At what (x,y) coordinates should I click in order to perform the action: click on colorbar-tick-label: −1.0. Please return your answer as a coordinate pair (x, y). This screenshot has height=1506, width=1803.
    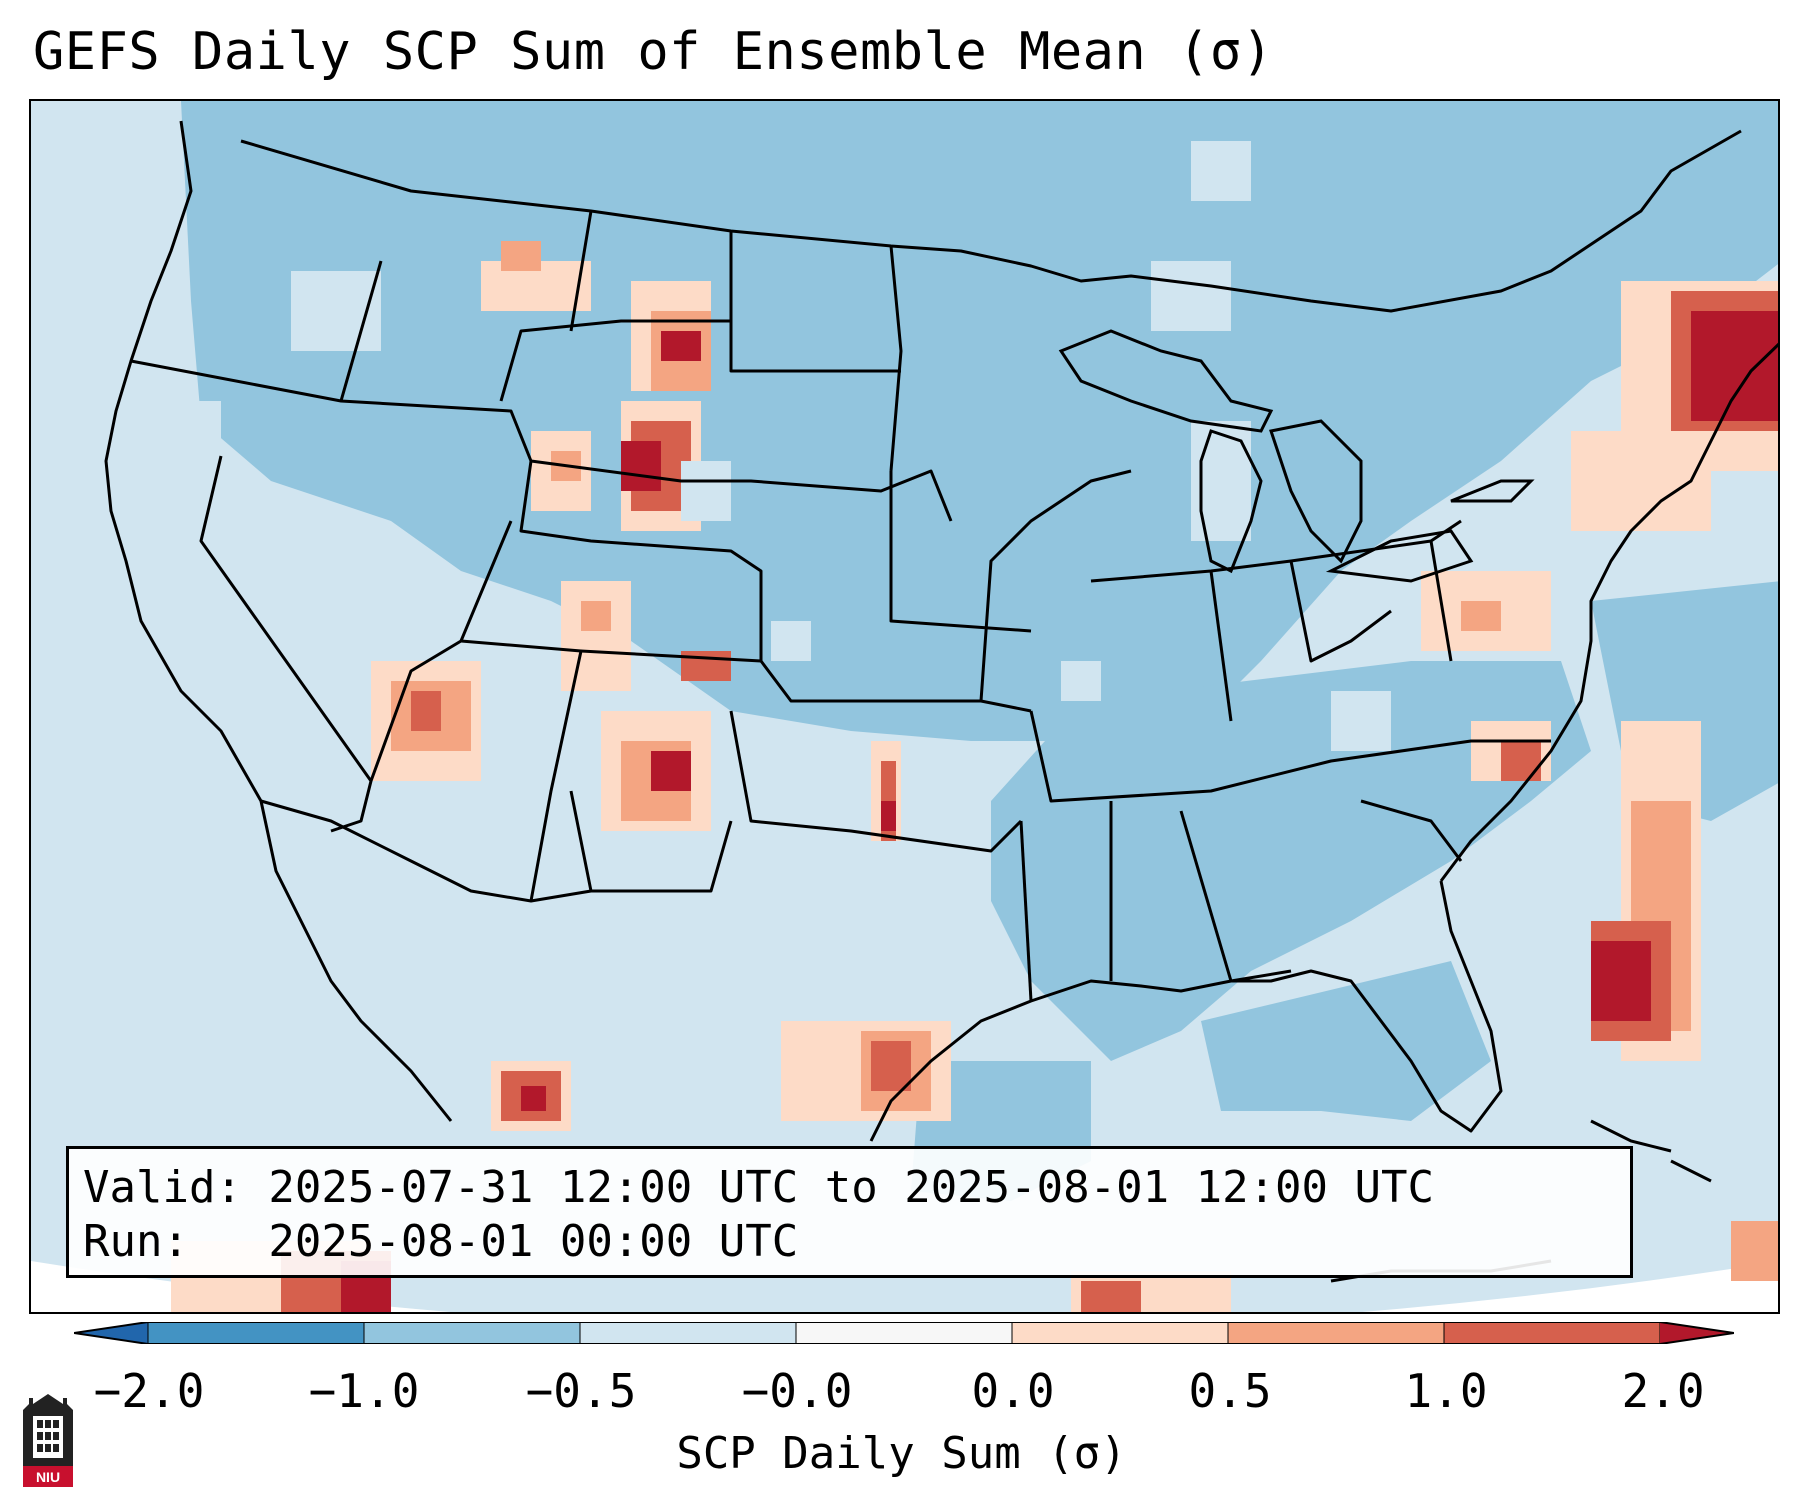
    Looking at the image, I should click on (364, 1391).